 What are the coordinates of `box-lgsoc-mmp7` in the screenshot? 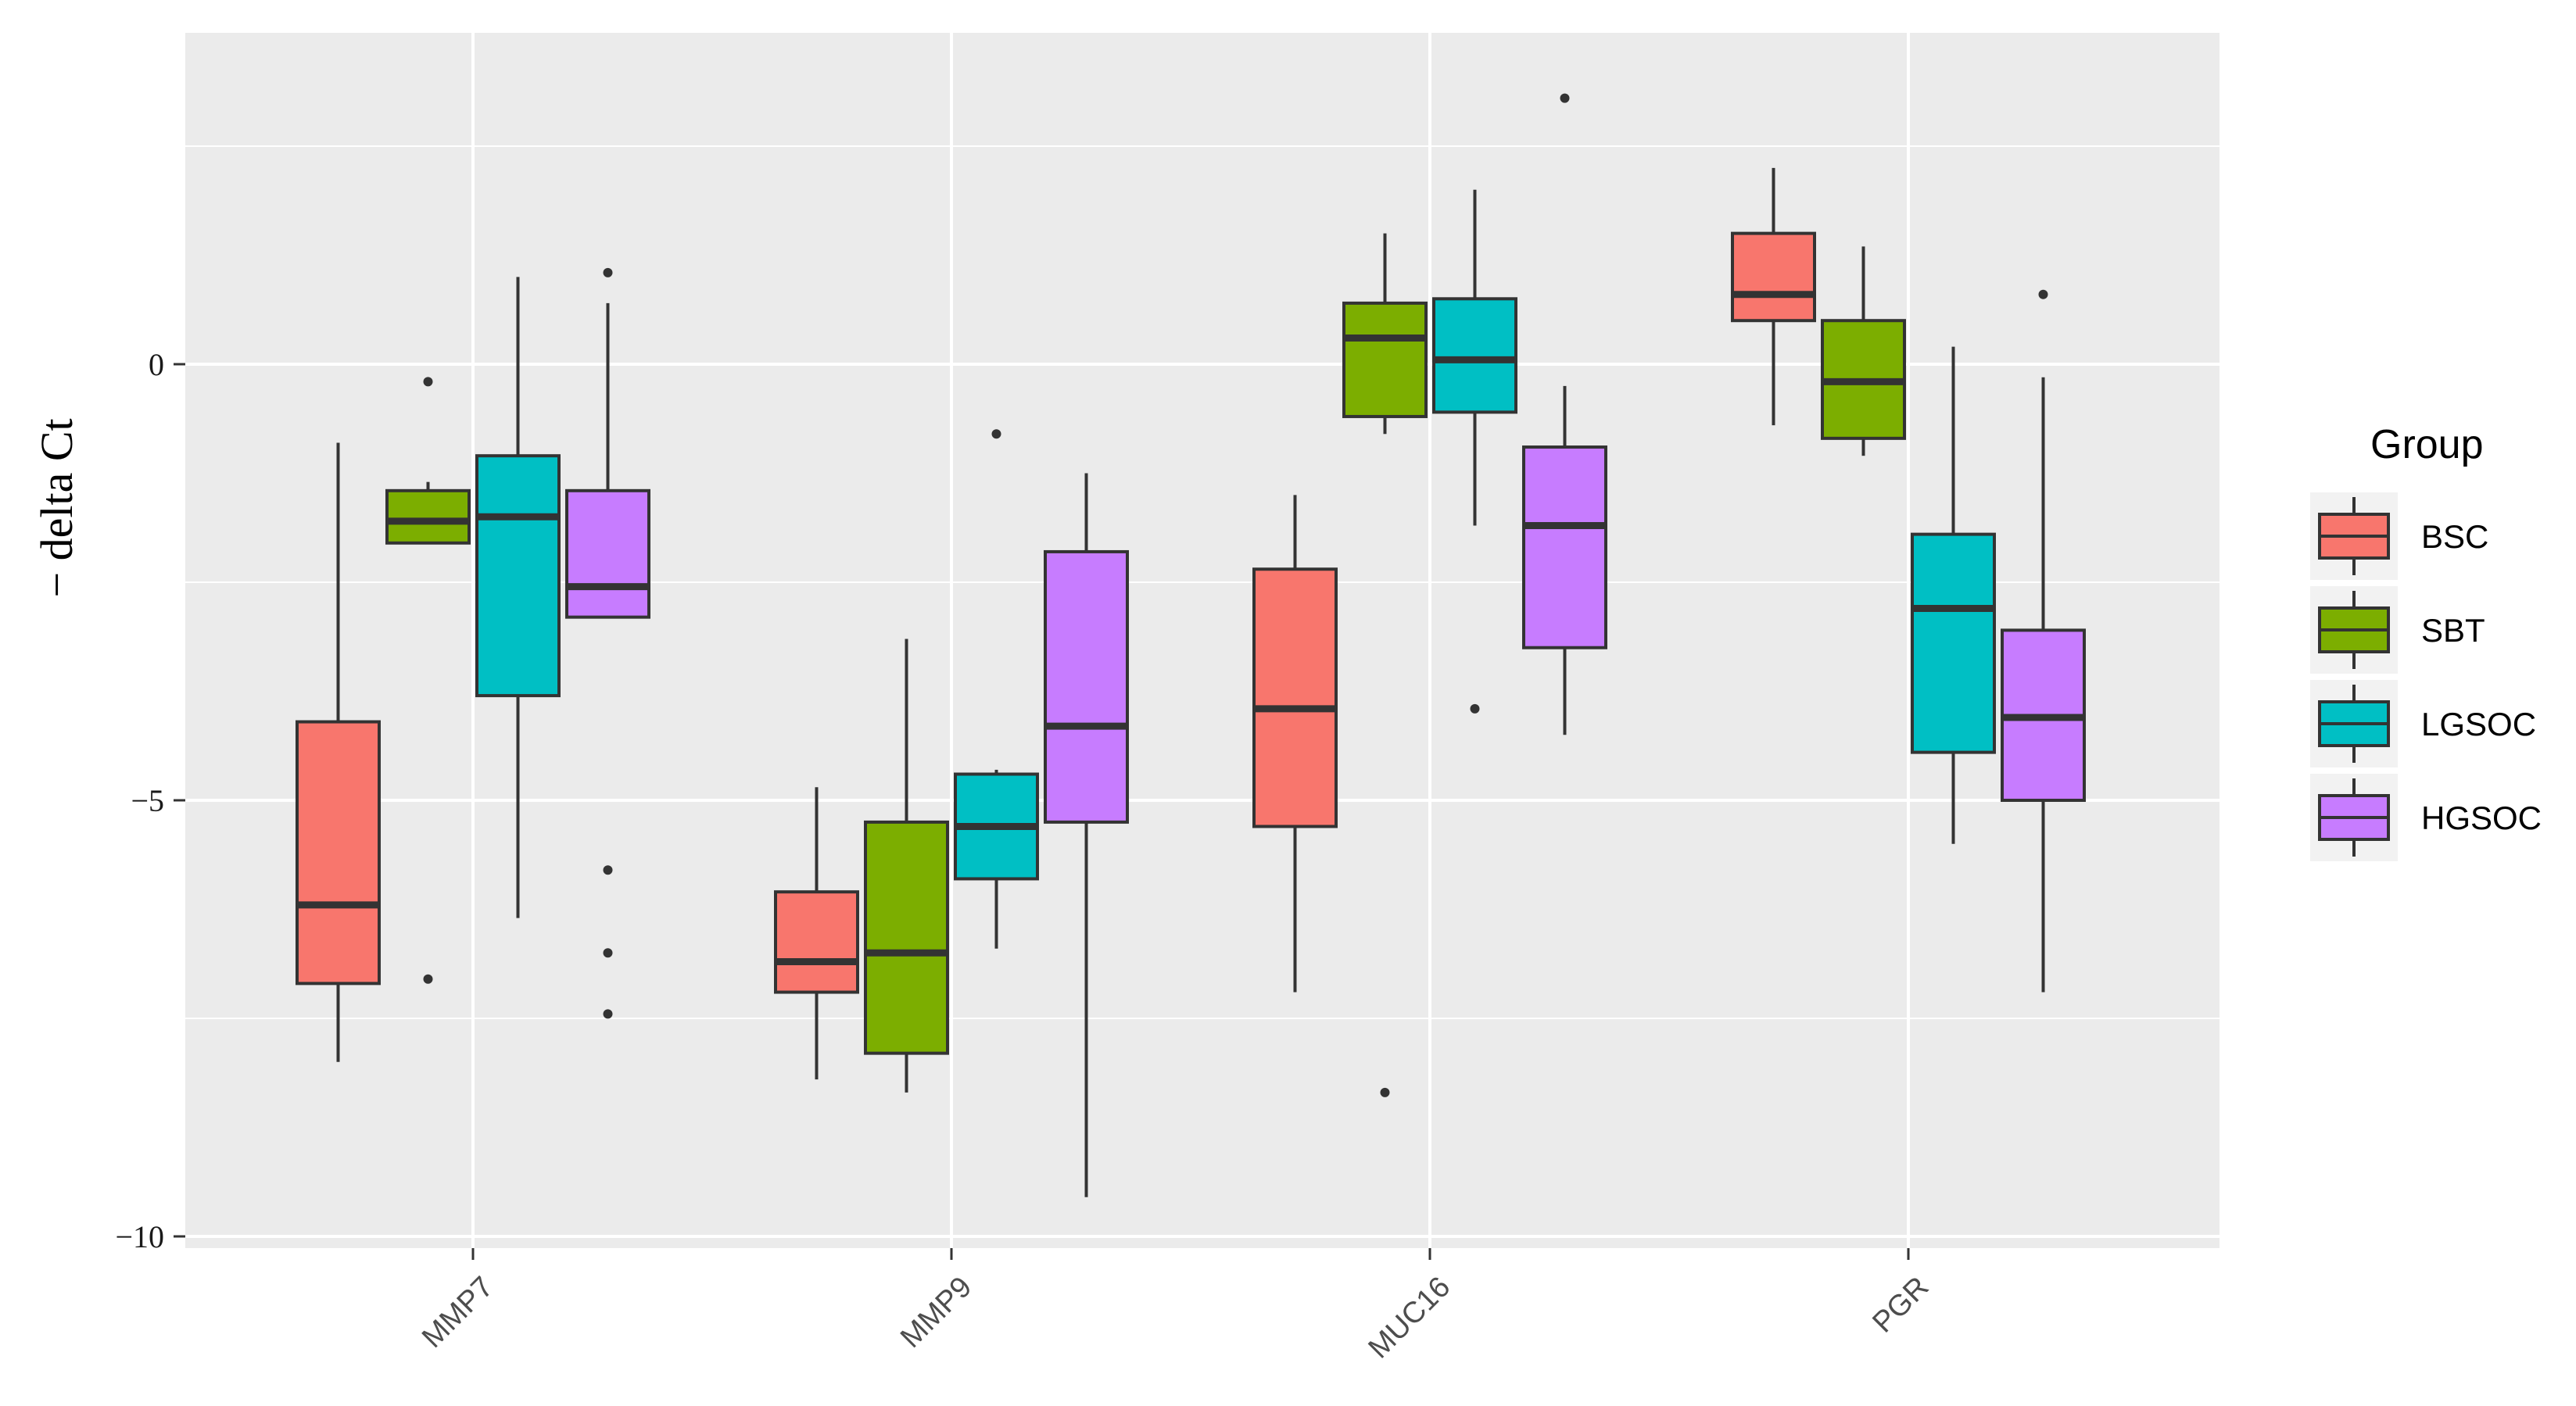 It's located at (518, 597).